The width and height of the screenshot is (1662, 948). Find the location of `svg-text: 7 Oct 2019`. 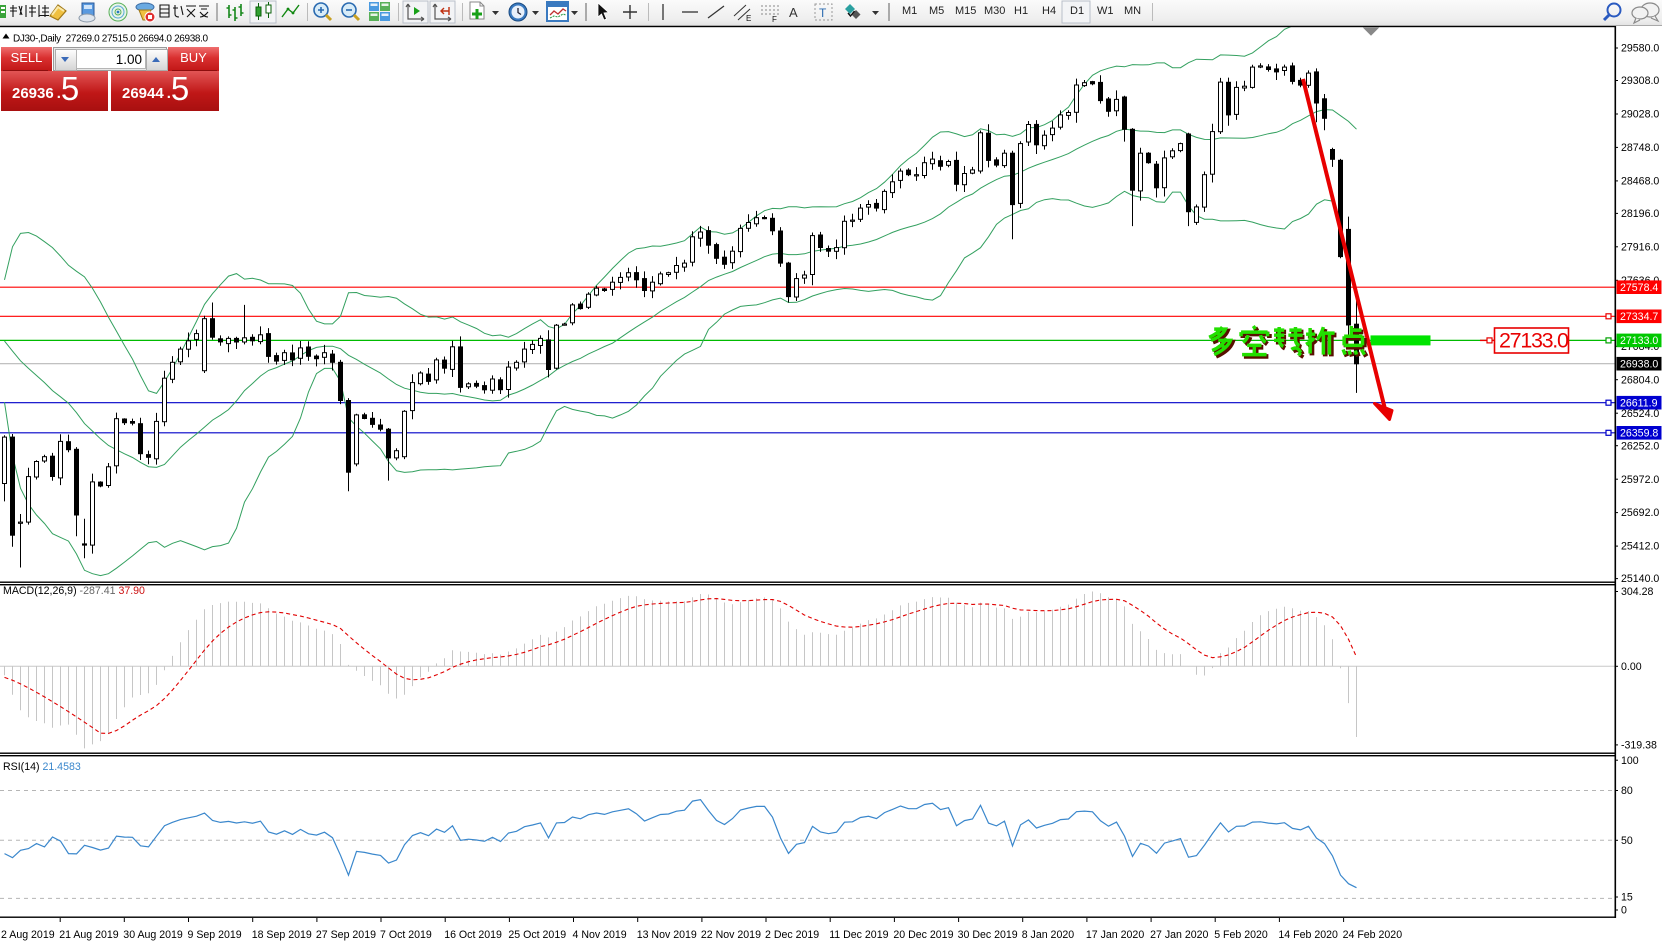

svg-text: 7 Oct 2019 is located at coordinates (406, 935).